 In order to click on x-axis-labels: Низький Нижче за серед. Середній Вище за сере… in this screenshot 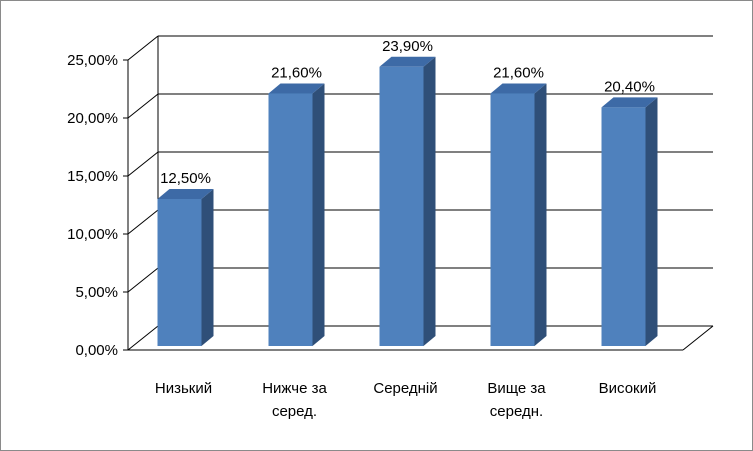, I will do `click(405, 400)`.